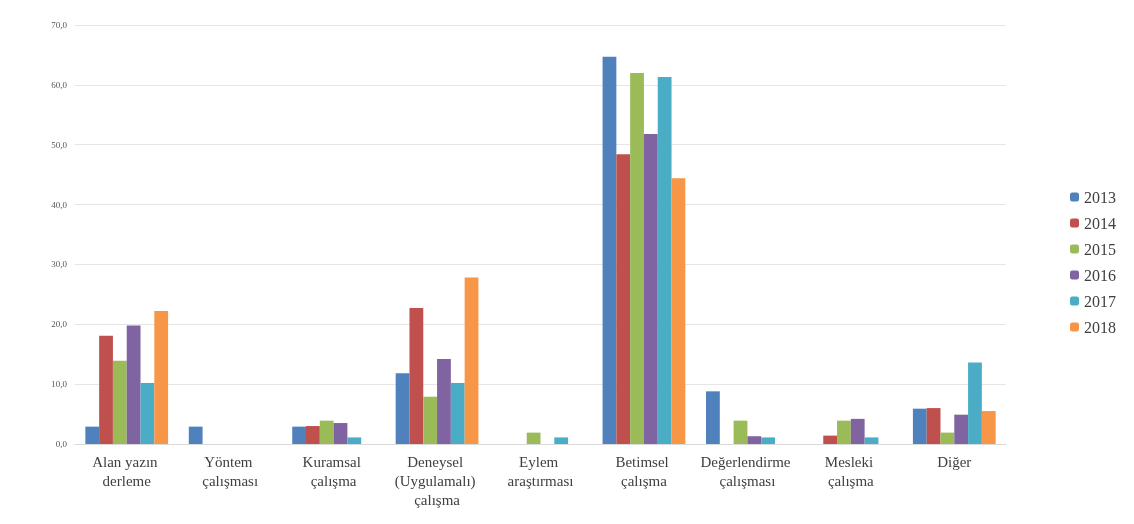  I want to click on legend-label: 2013, so click(1100, 197).